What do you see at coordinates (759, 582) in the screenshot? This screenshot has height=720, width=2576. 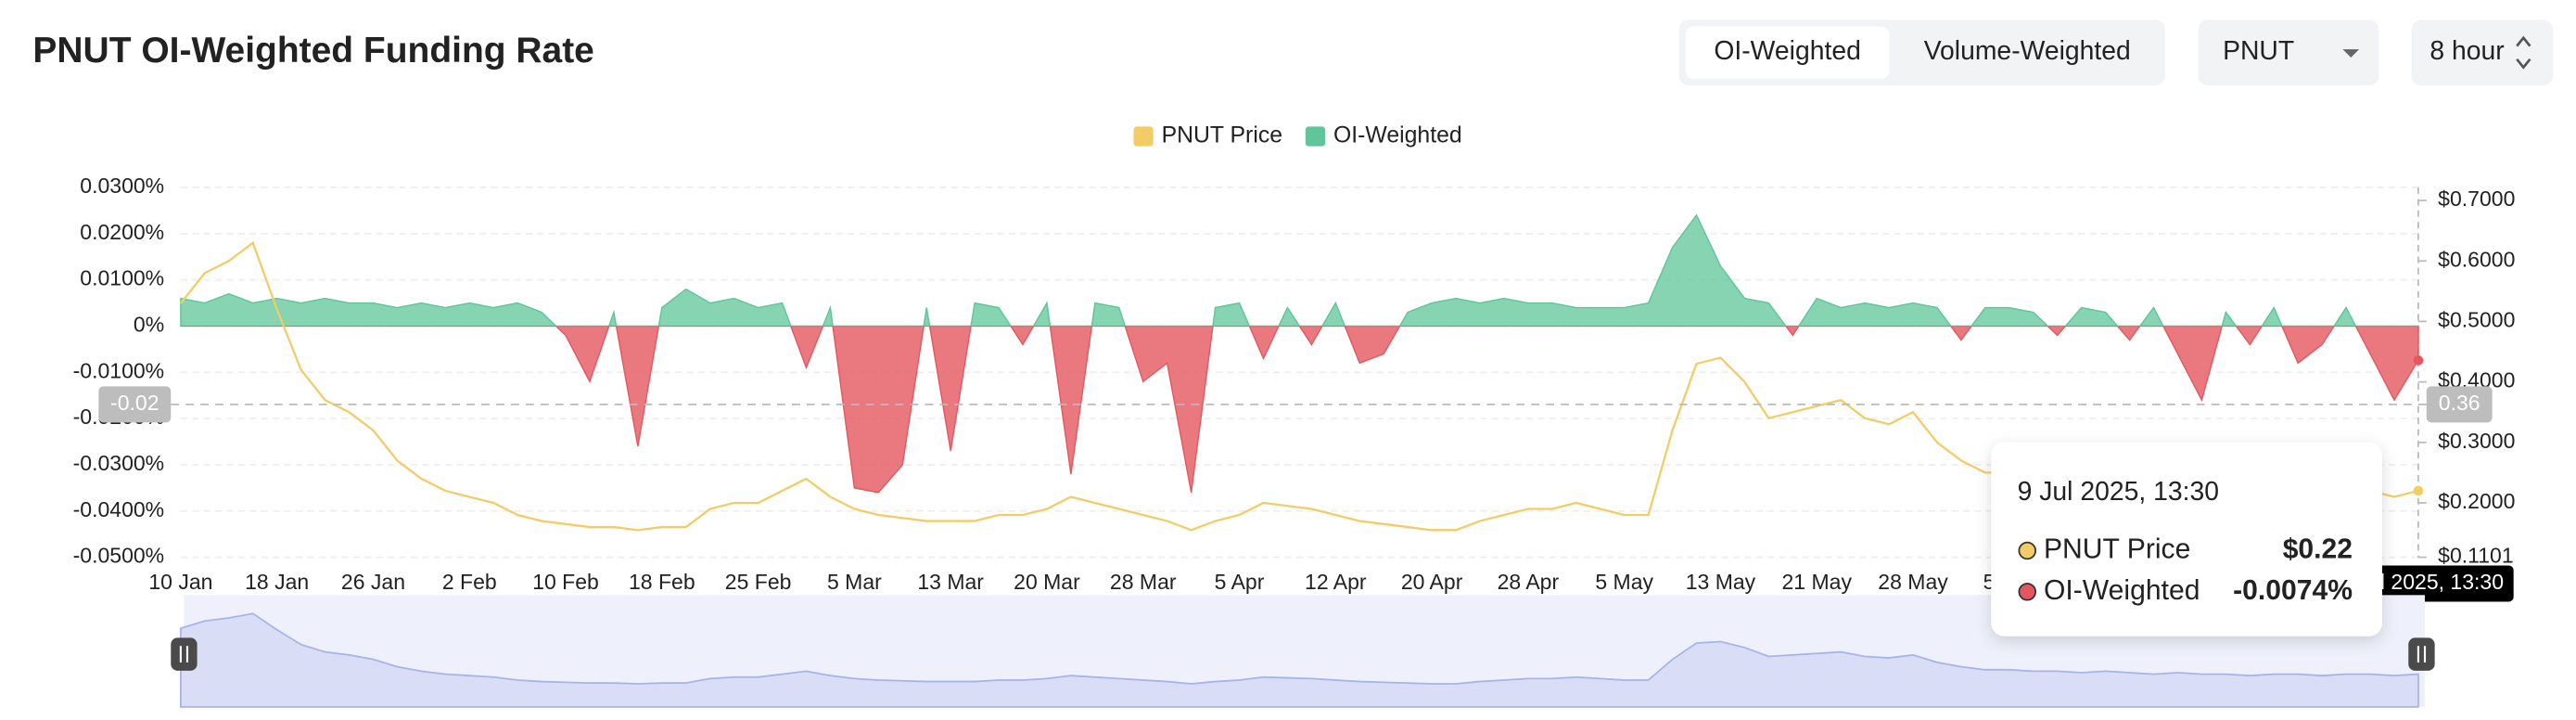 I see `x-tick-label: 25 Feb` at bounding box center [759, 582].